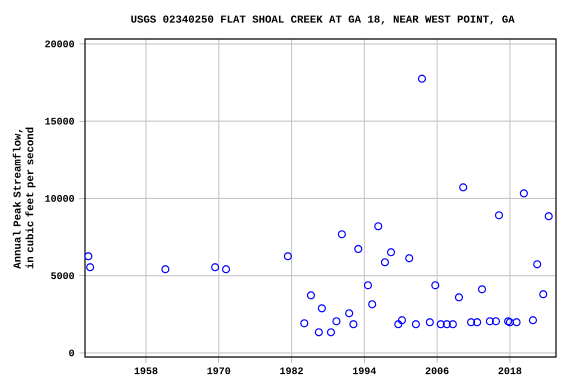 This screenshot has height=384, width=576. I want to click on x-tick-label: 1958, so click(146, 370).